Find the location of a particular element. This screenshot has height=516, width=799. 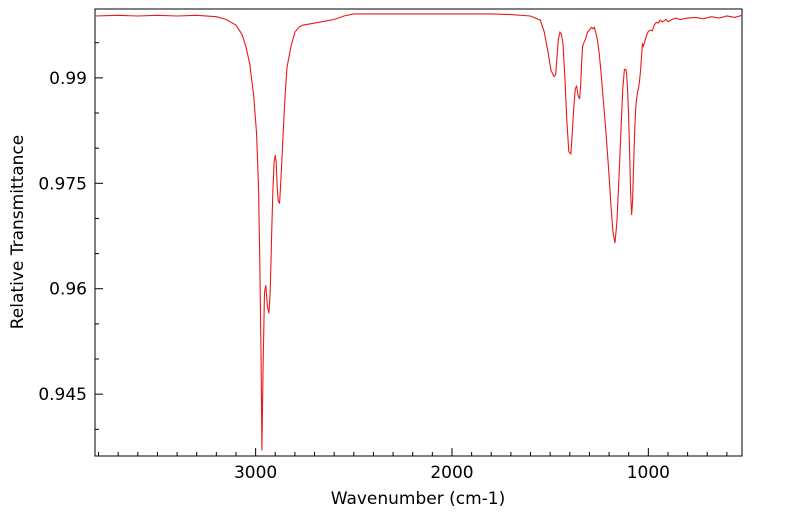

x-axis-tick-labels: 3000 2000 1000 is located at coordinates (452, 473).